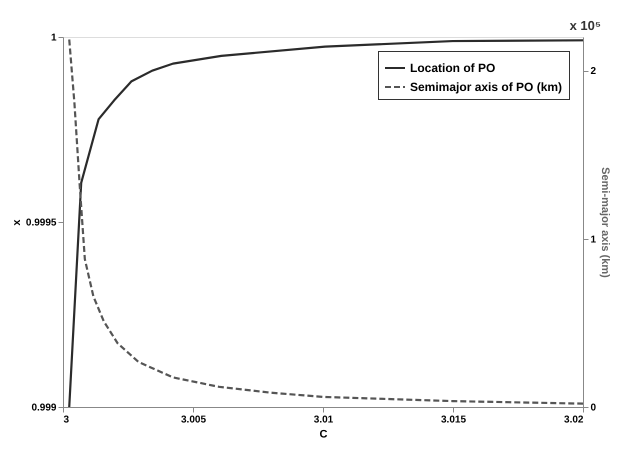 The width and height of the screenshot is (644, 471). I want to click on x-tick-label: 3, so click(67, 420).